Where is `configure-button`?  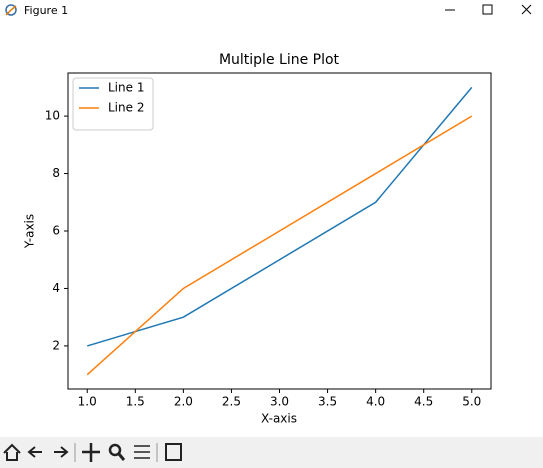 configure-button is located at coordinates (142, 452).